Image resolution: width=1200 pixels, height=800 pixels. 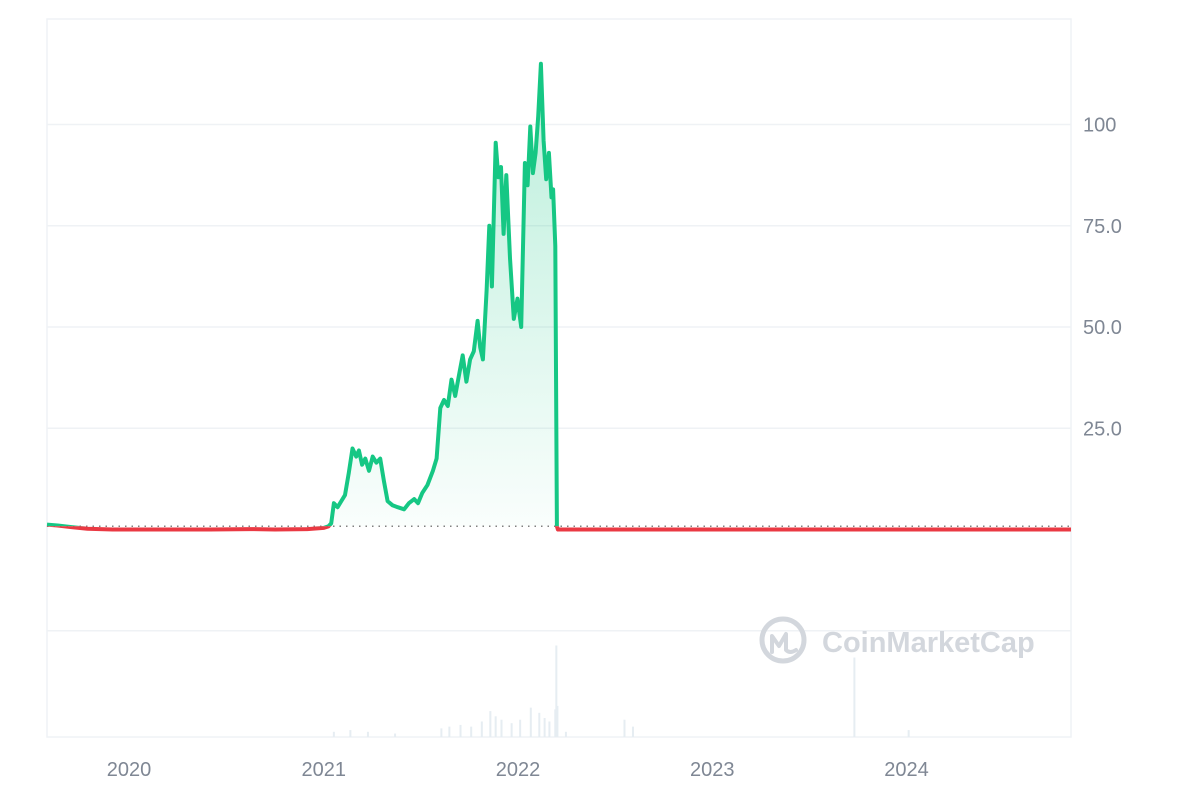 What do you see at coordinates (1102, 429) in the screenshot?
I see `y-tick-label: 25.0` at bounding box center [1102, 429].